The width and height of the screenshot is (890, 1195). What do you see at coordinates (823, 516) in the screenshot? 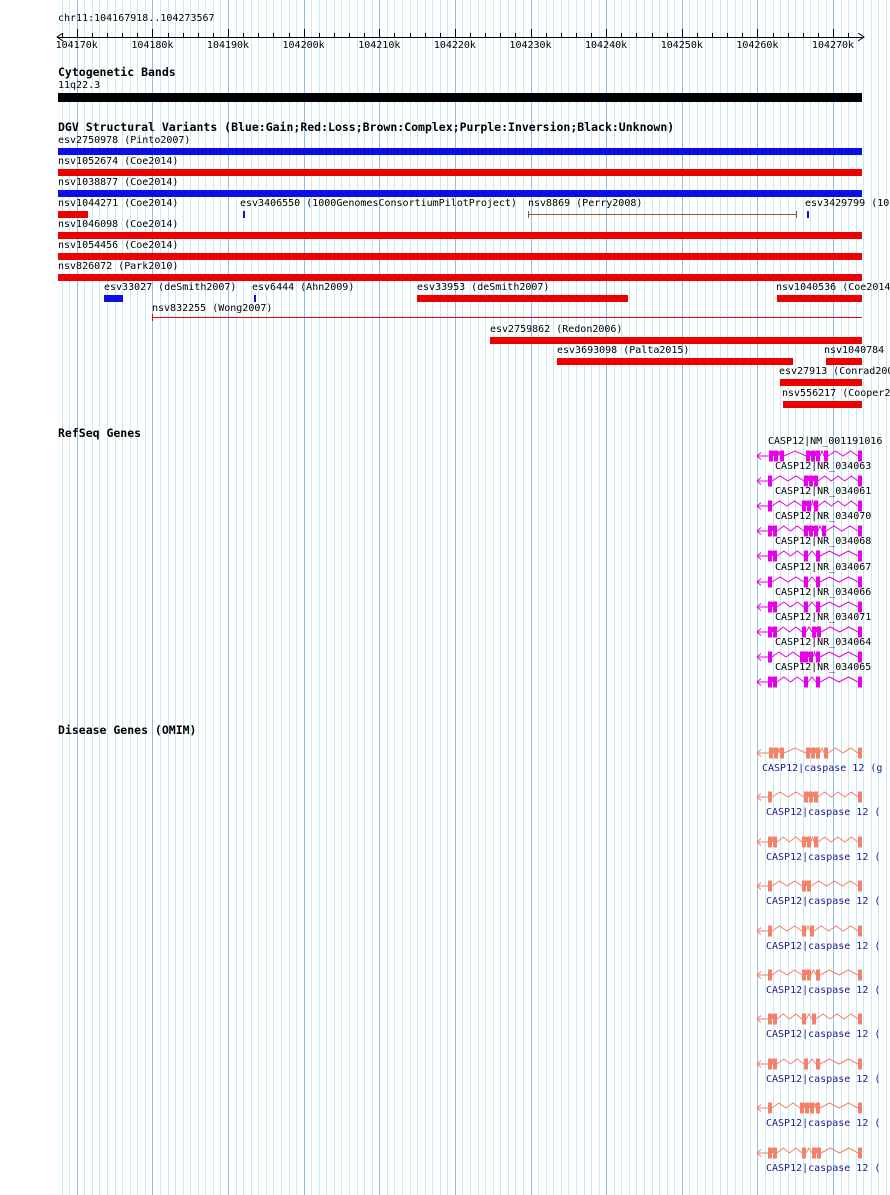
I see `refseq-gene-label: CASP12|NR_034070` at bounding box center [823, 516].